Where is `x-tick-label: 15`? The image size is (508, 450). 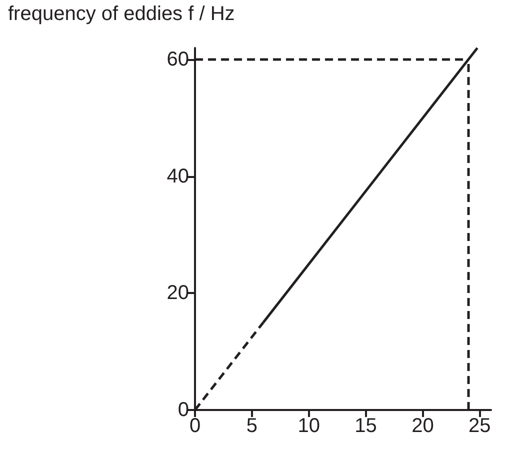 x-tick-label: 15 is located at coordinates (365, 426).